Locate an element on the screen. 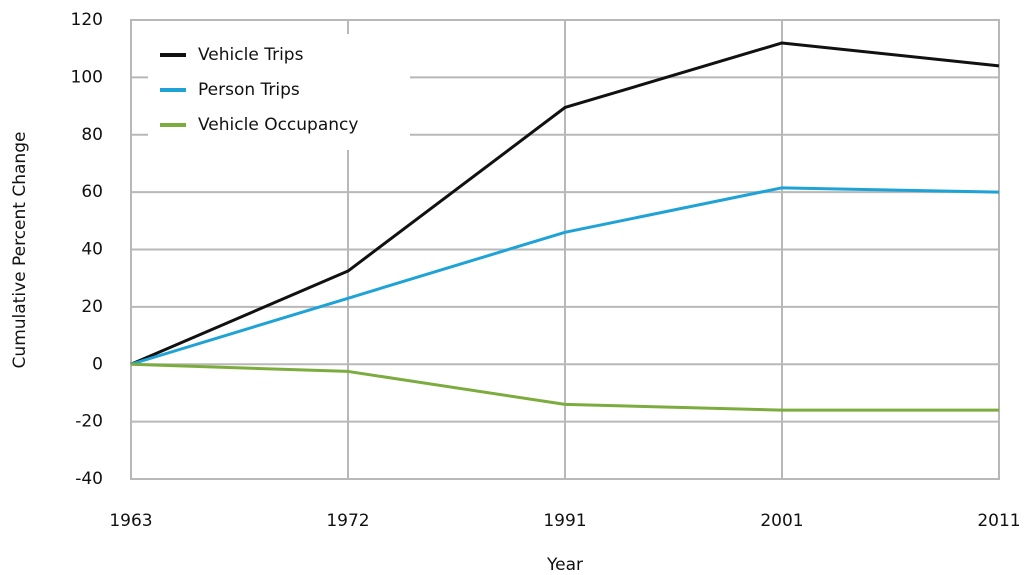 This screenshot has width=1027, height=575. y-tick-label: 80 is located at coordinates (92, 135).